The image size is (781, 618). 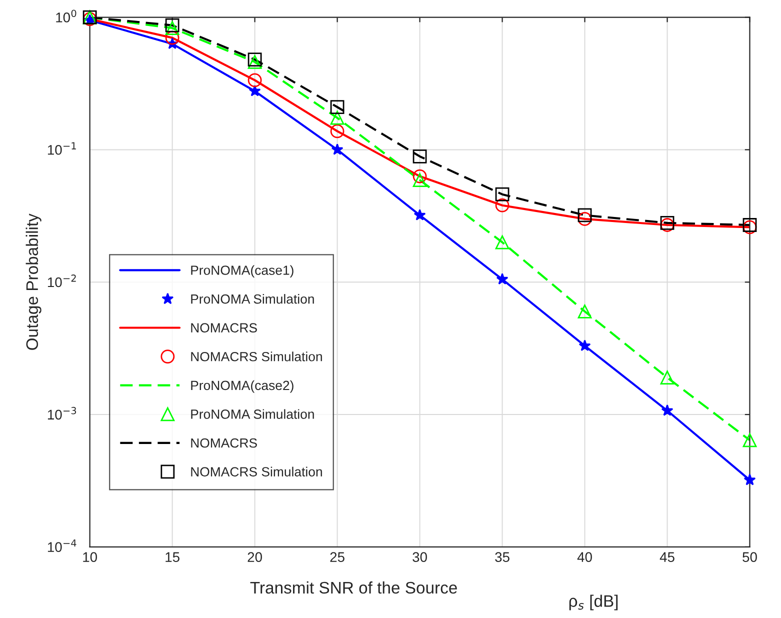 What do you see at coordinates (584, 557) in the screenshot?
I see `x-tick-label: 40` at bounding box center [584, 557].